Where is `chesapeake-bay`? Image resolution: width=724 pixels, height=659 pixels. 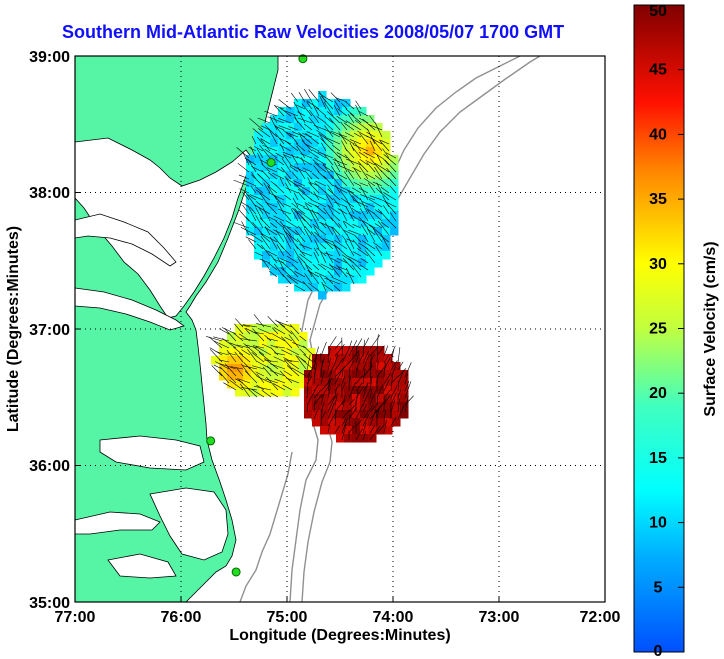
chesapeake-bay is located at coordinates (164, 228).